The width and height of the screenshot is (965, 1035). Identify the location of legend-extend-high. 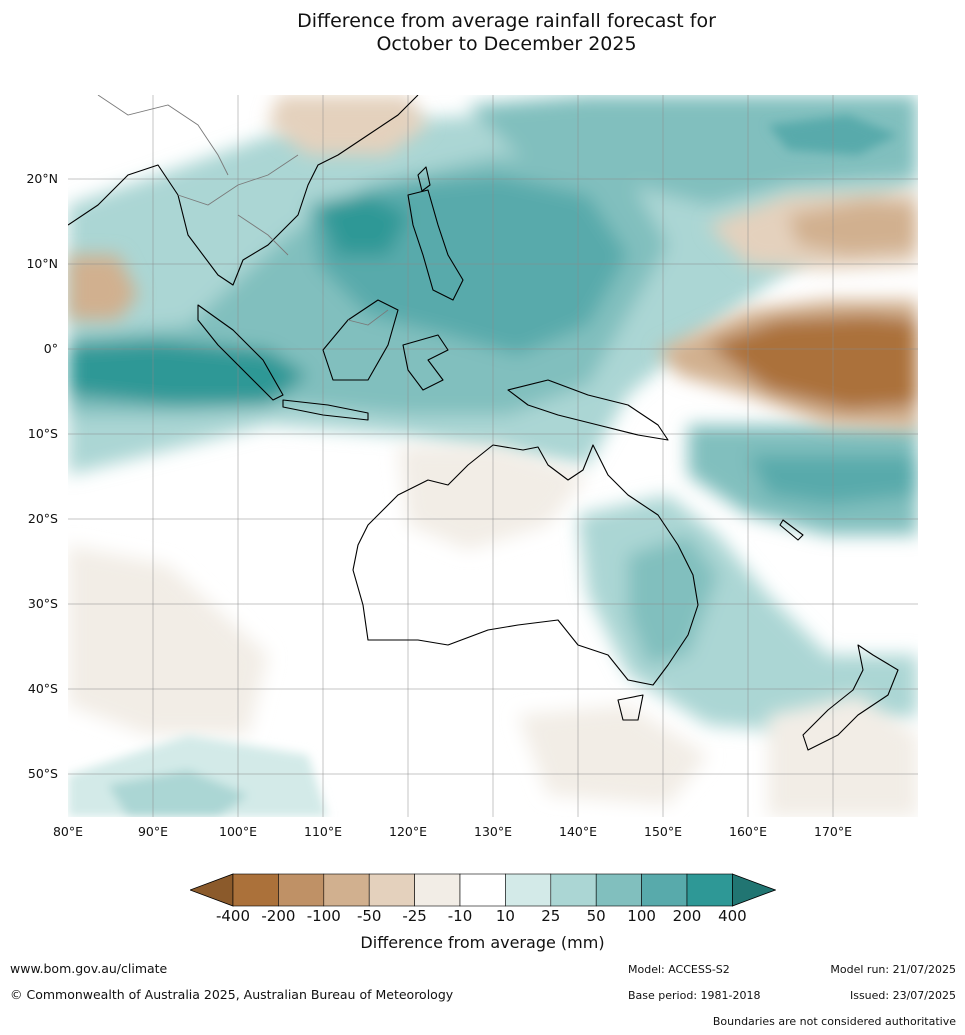
(754, 890).